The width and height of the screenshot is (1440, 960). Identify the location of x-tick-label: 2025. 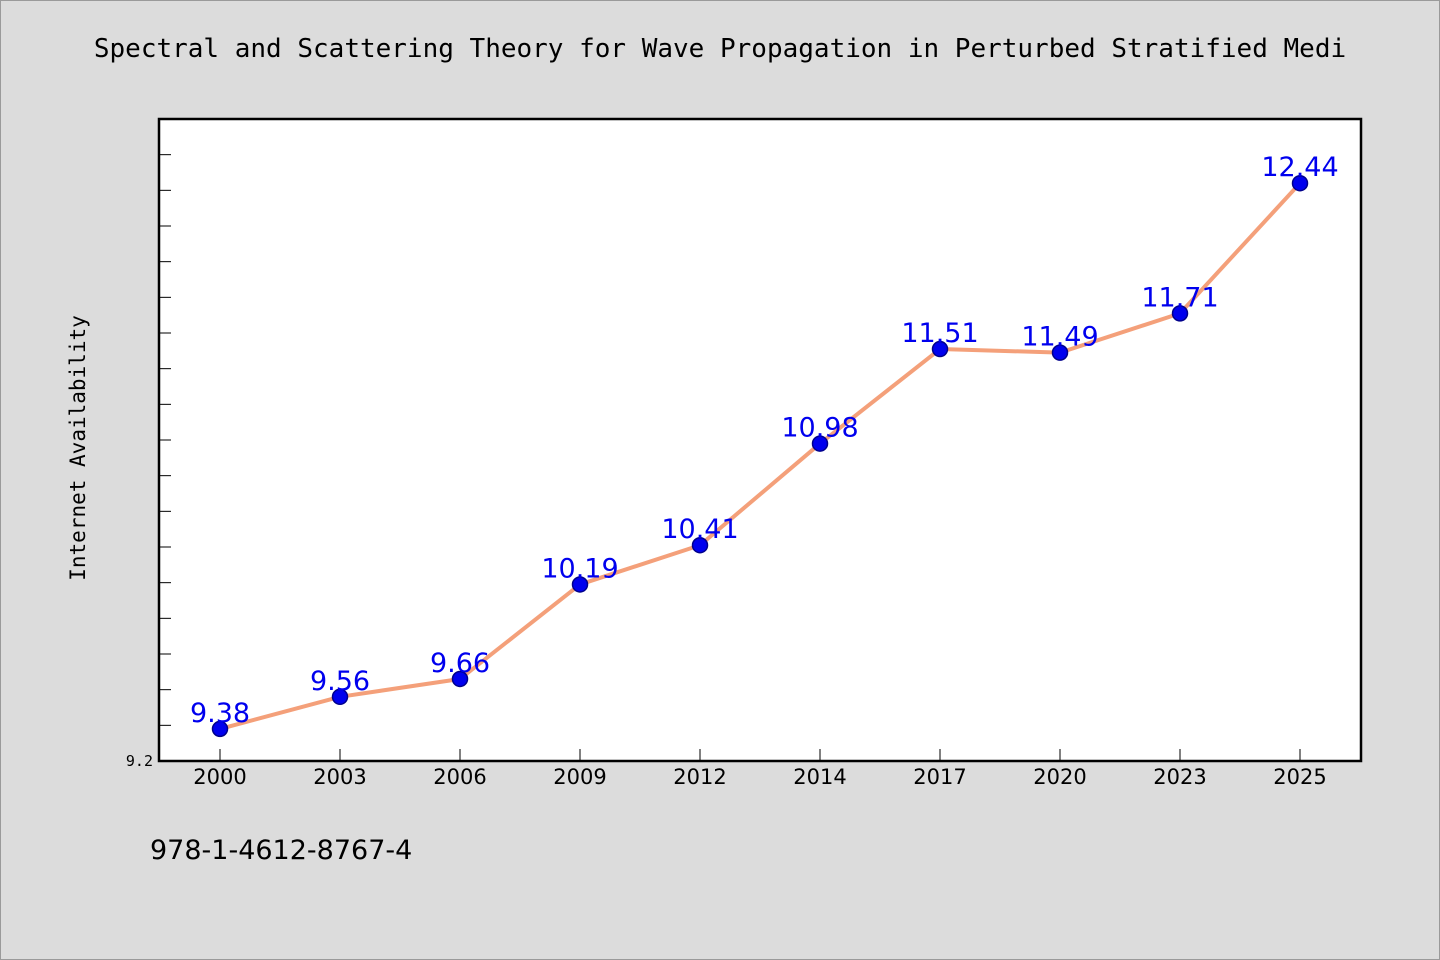
(1299, 777).